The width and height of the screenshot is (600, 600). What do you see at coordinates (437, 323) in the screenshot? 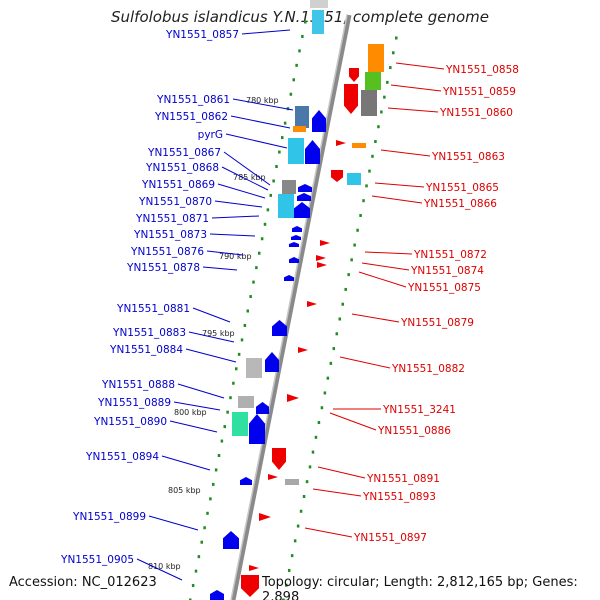
I see `gene-label-right: YN1551_0879` at bounding box center [437, 323].